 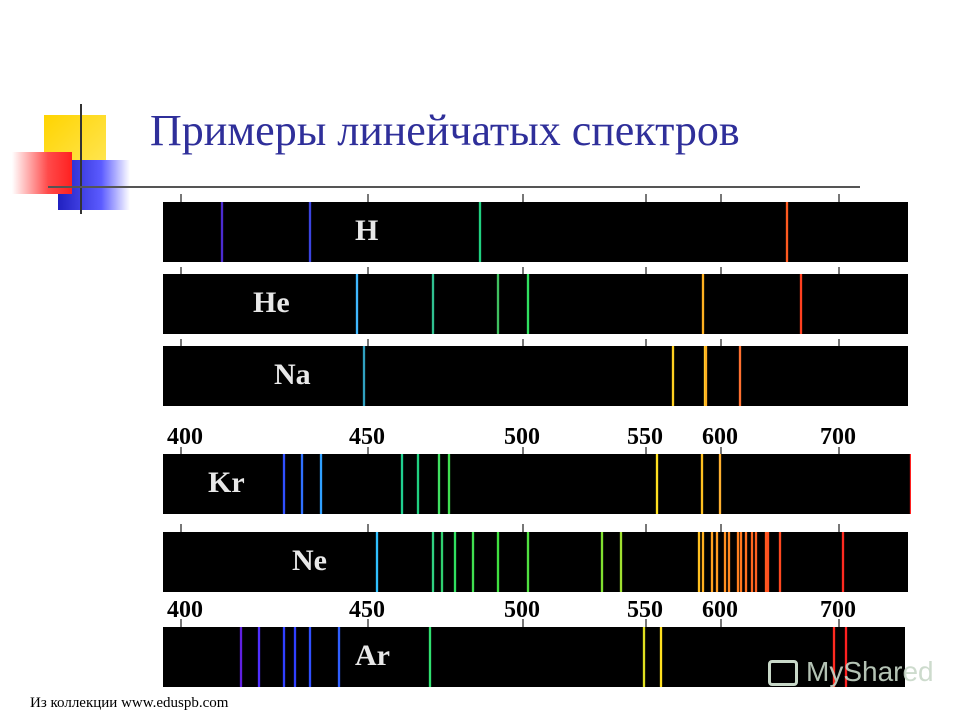 I want to click on axis-tick-label: 500, so click(x=522, y=610).